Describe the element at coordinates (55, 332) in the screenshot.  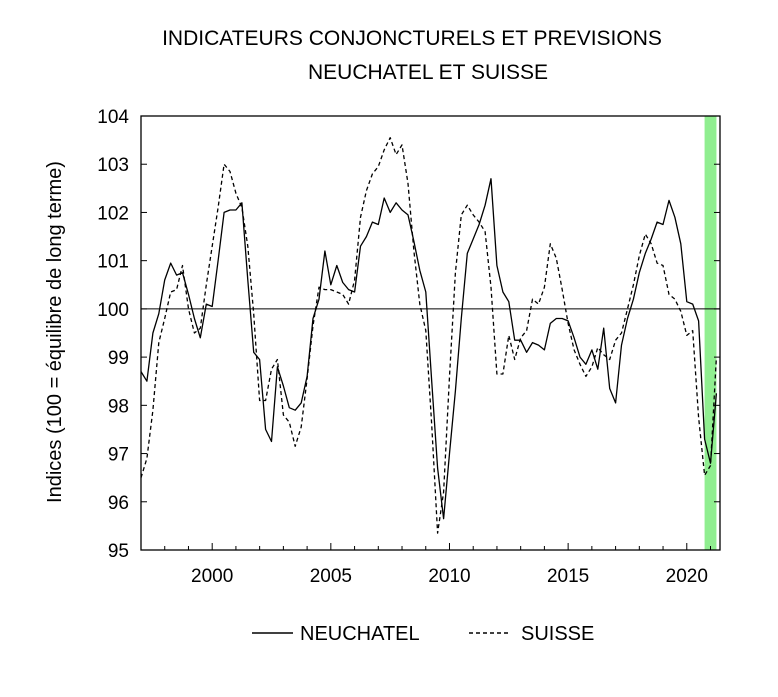
I see `y-axis-label: Indices (100 = équilibre de long terme)` at that location.